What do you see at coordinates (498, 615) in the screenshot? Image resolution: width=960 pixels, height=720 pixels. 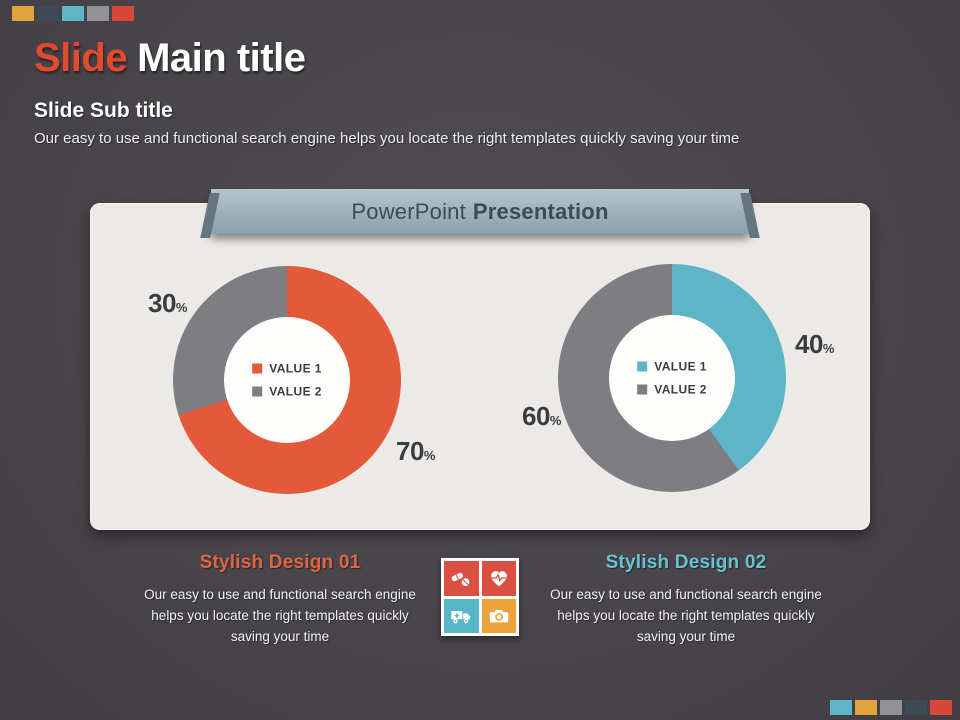 I see `camera-icon` at bounding box center [498, 615].